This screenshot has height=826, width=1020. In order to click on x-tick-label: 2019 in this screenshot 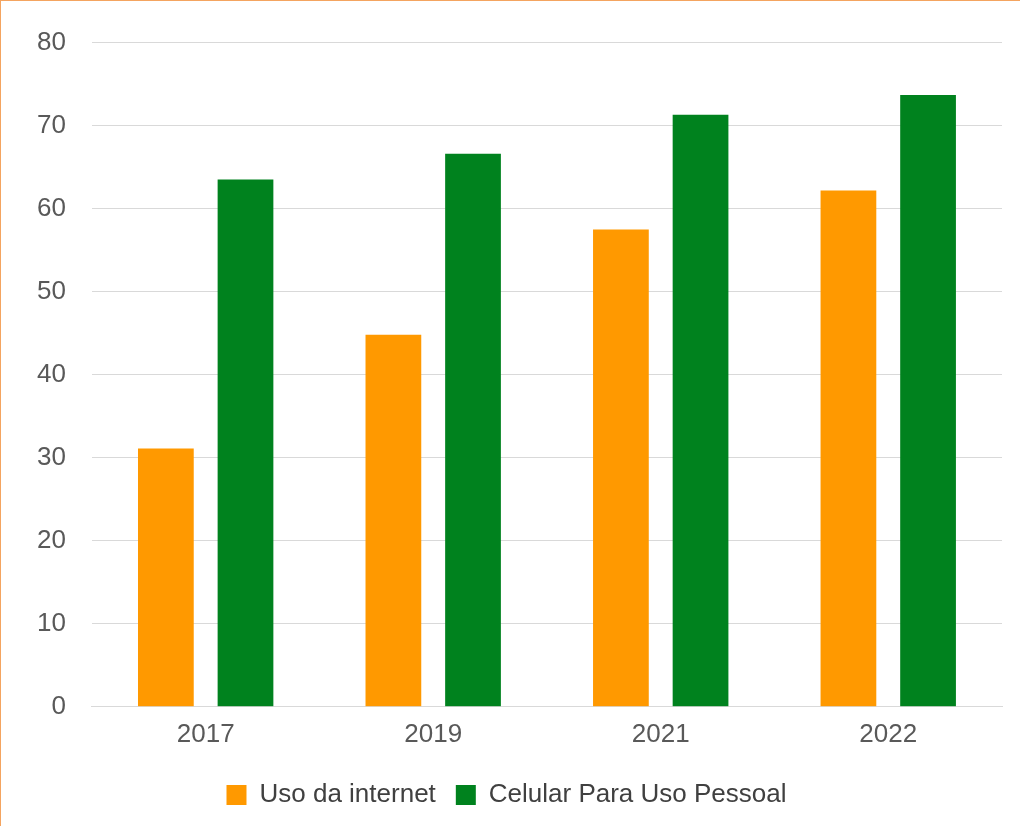, I will do `click(433, 732)`.